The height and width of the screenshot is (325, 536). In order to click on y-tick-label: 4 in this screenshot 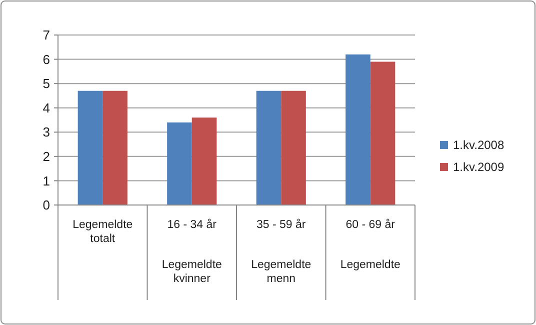, I will do `click(46, 108)`.